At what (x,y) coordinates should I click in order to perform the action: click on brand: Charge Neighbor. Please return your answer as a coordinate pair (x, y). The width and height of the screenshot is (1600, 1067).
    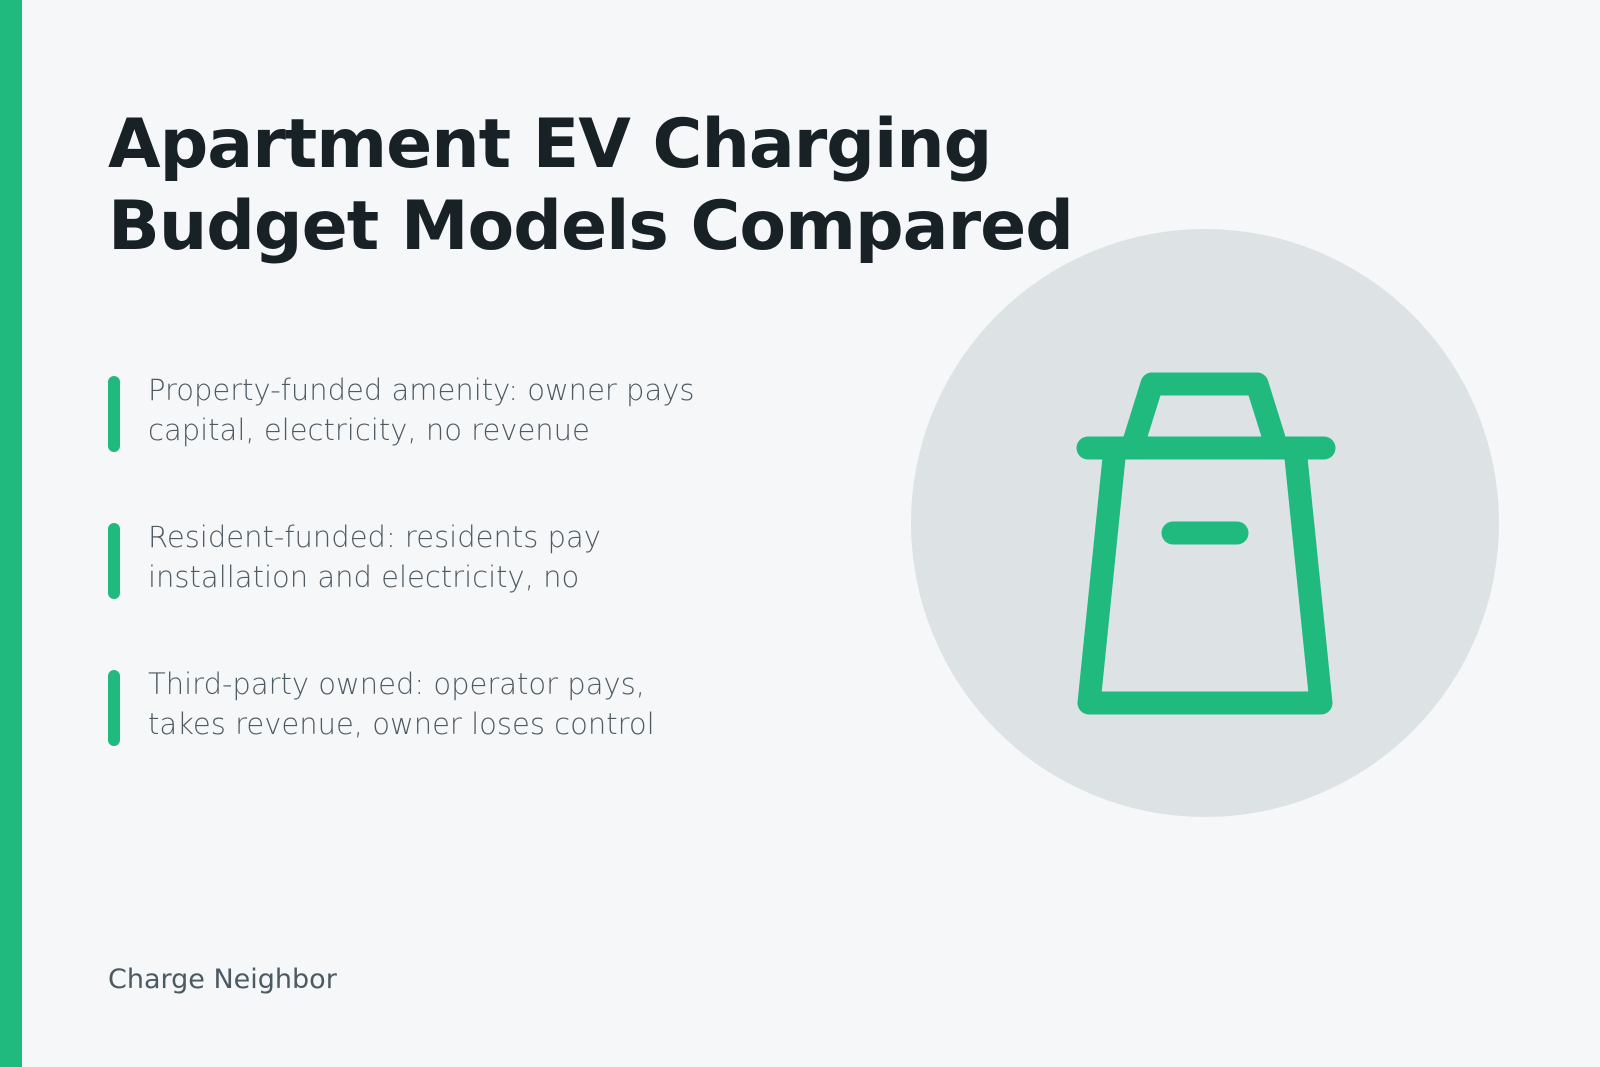
    Looking at the image, I should click on (222, 979).